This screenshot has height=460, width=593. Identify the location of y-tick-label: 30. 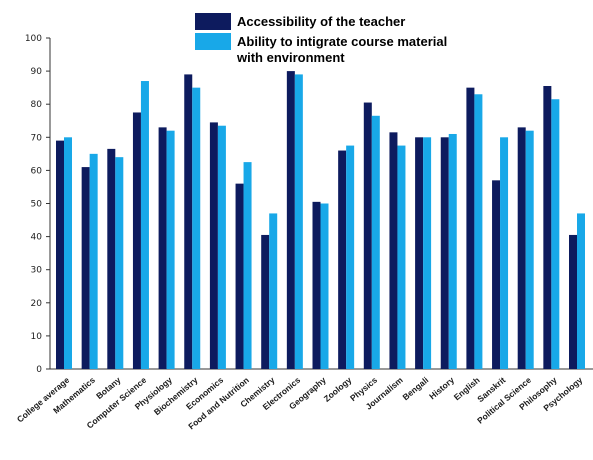
(37, 271).